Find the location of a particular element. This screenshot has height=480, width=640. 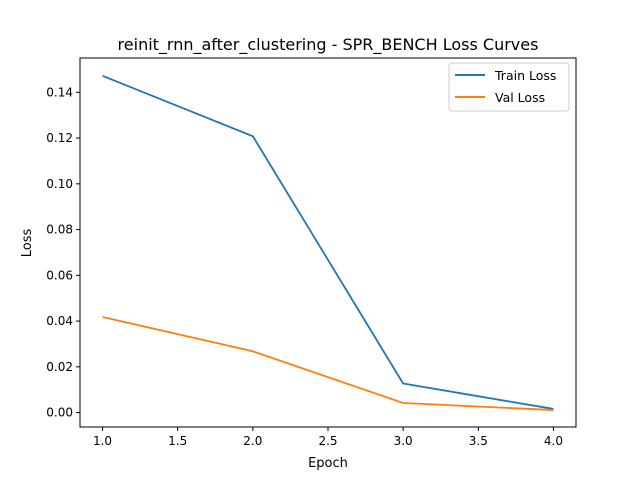

y-tick-label: 0.06 is located at coordinates (59, 275).